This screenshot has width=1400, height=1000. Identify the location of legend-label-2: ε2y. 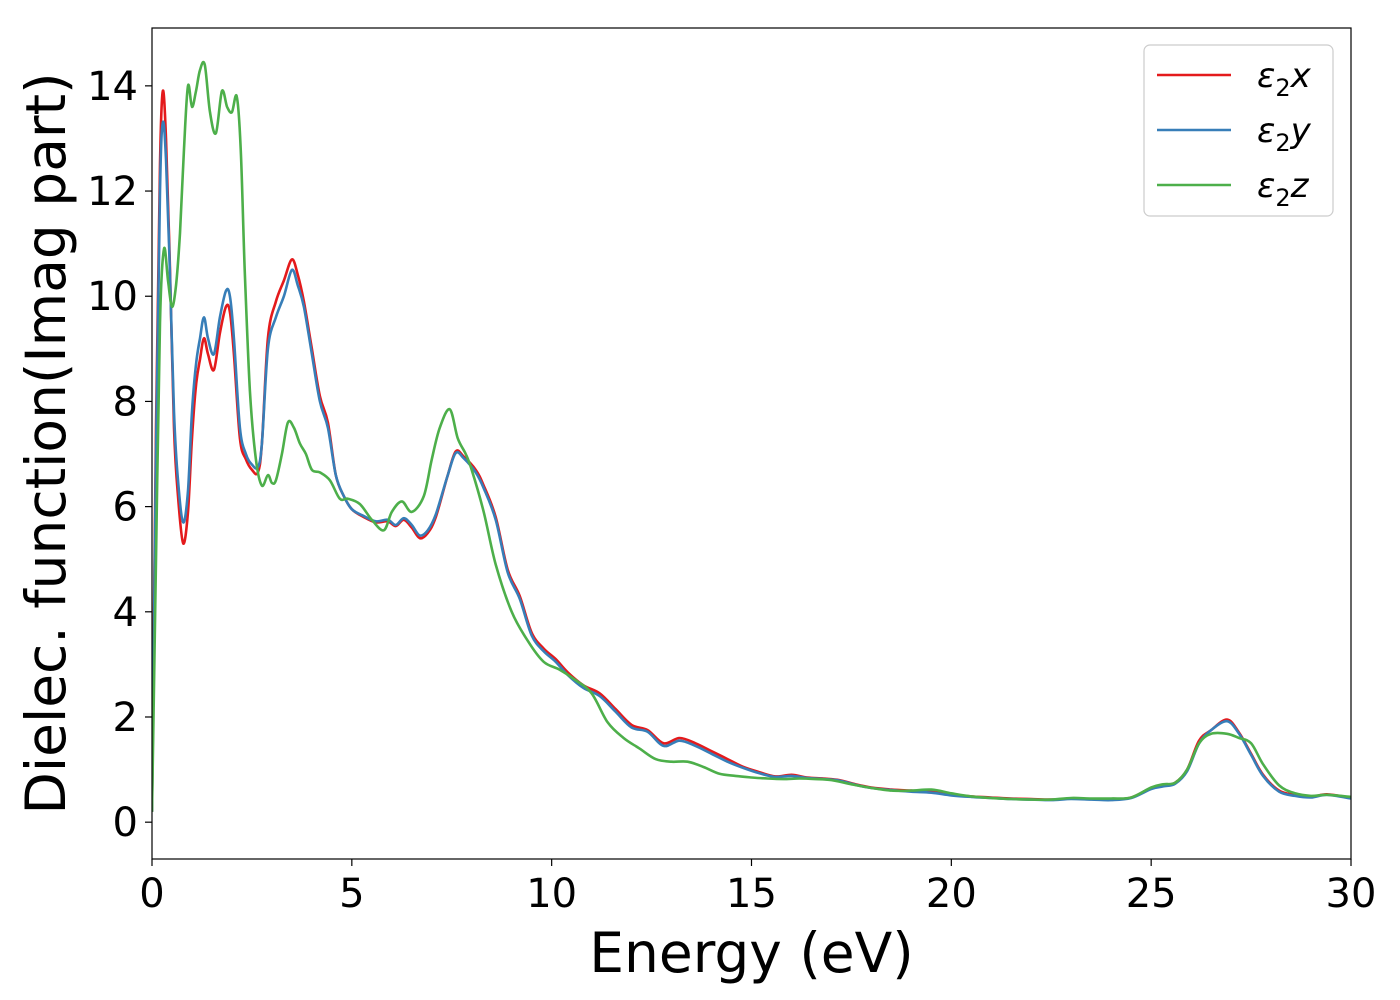
(1284, 134).